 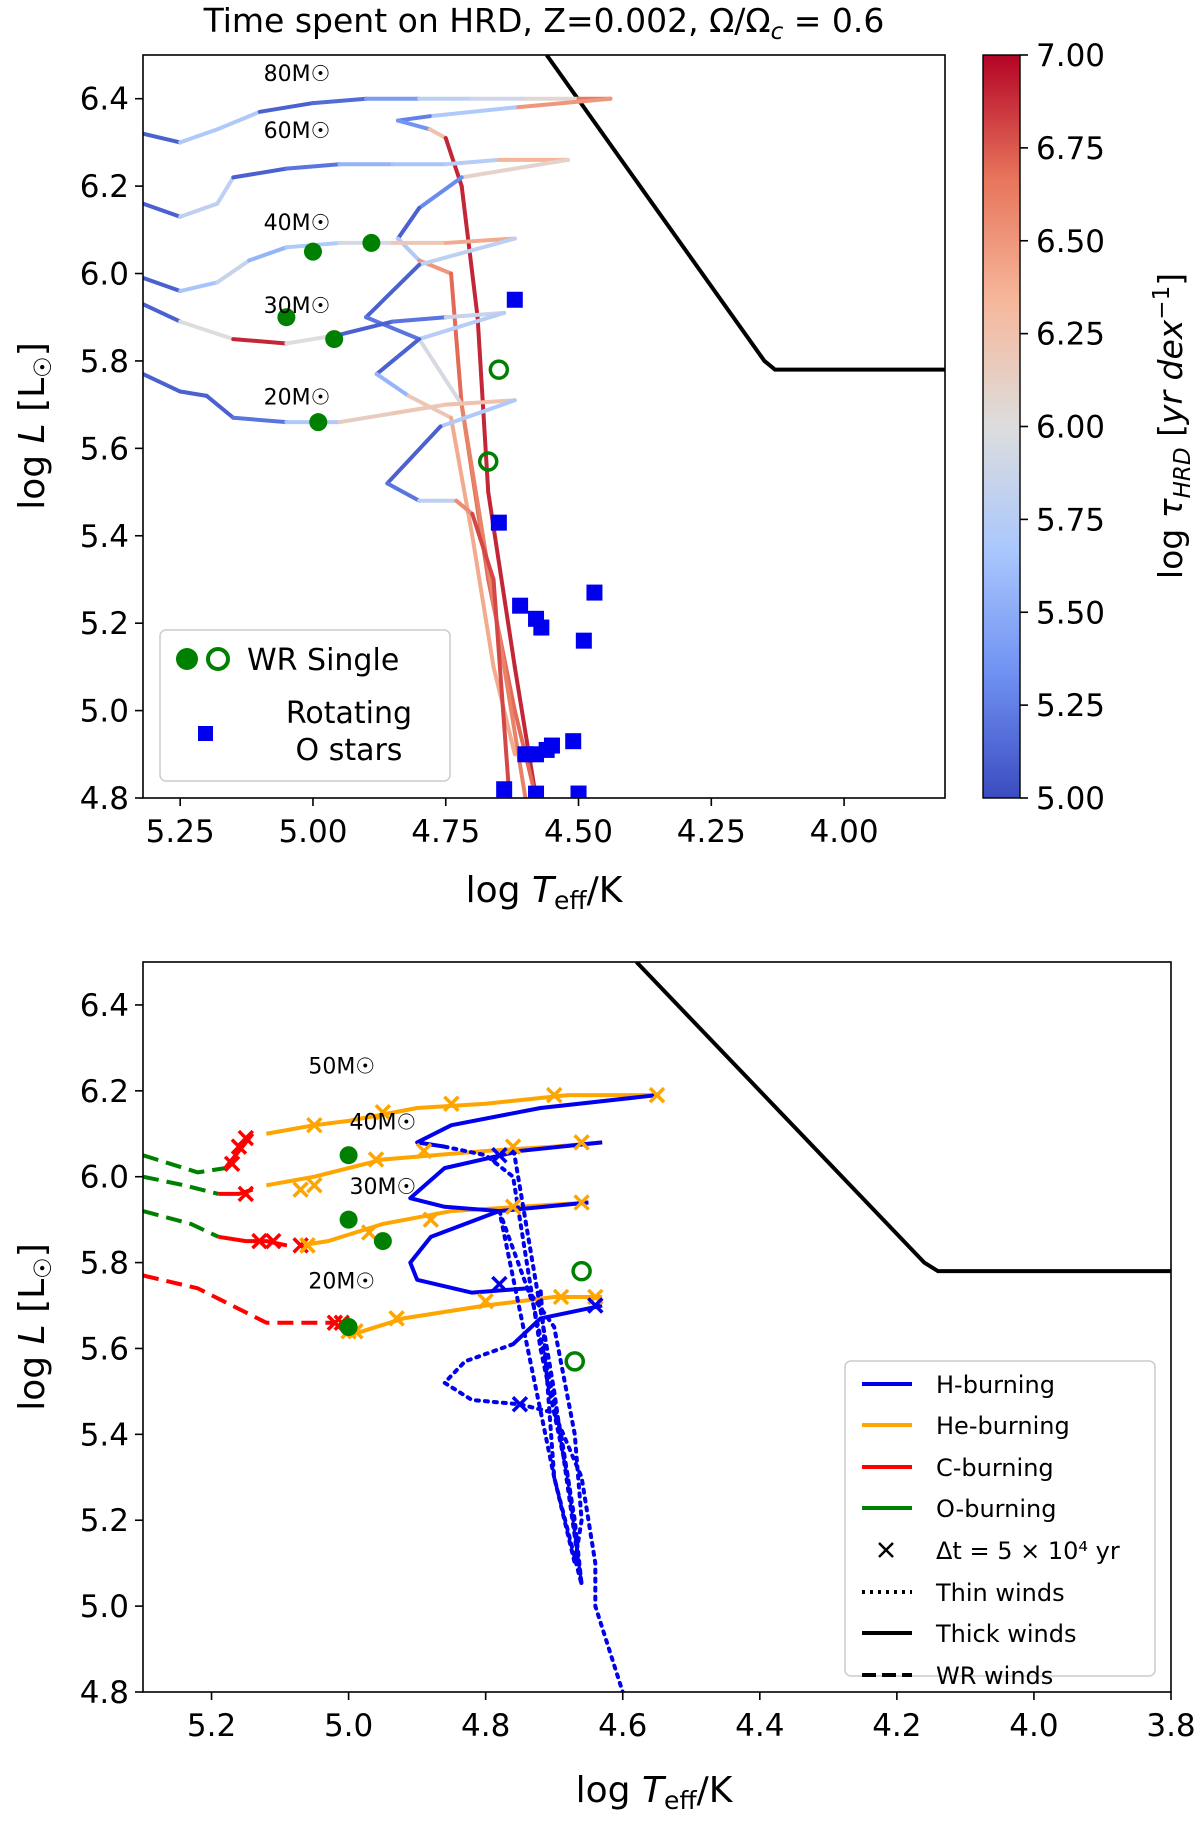 What do you see at coordinates (505, 1177) in the screenshot?
I see `bottom-track-segment-H-solid` at bounding box center [505, 1177].